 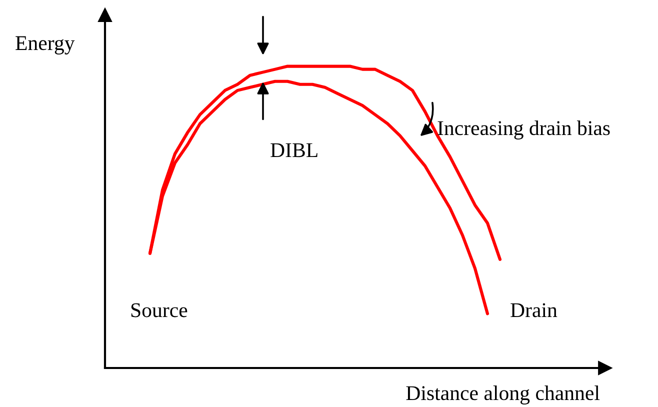 What do you see at coordinates (159, 310) in the screenshot?
I see `annotation: Source` at bounding box center [159, 310].